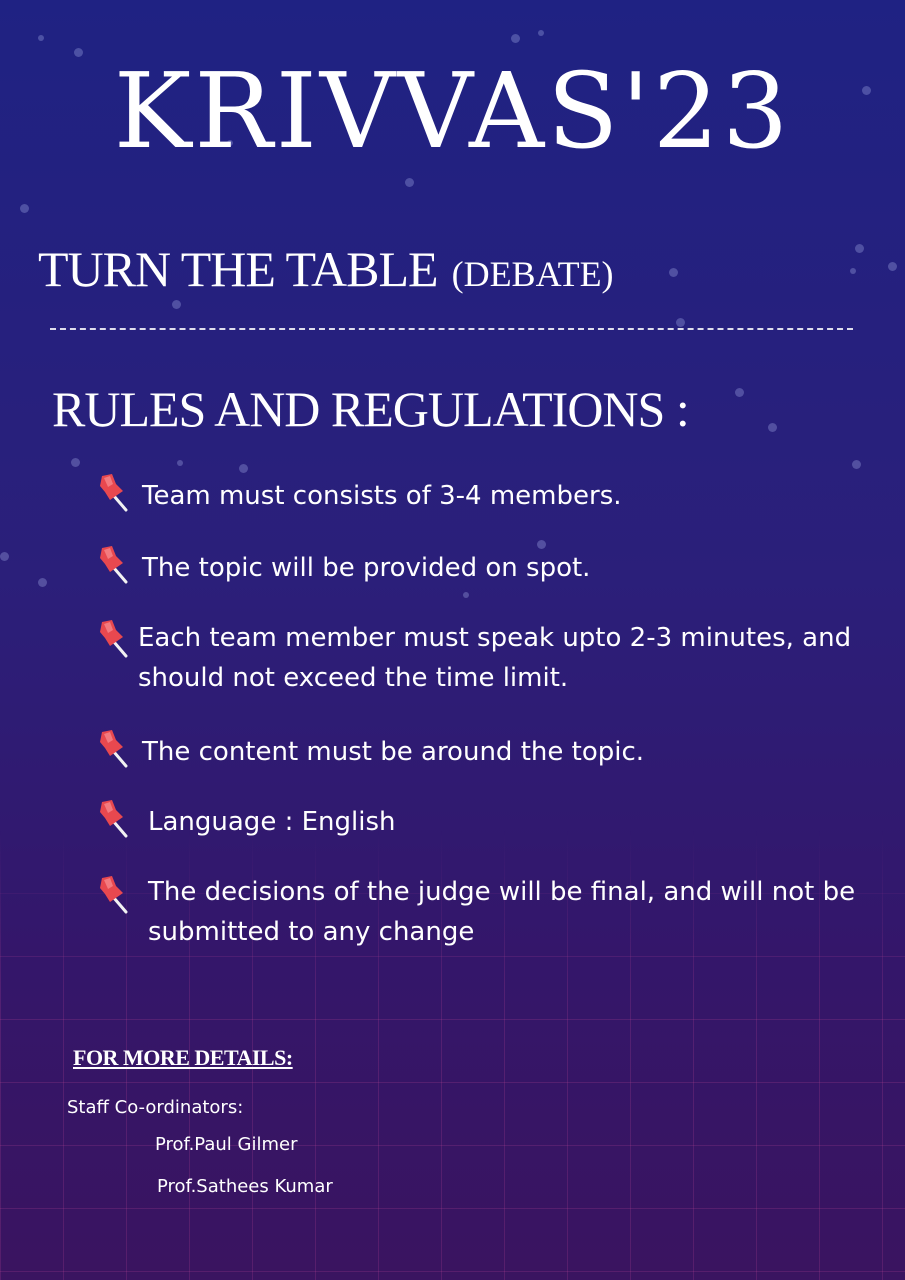 The width and height of the screenshot is (905, 1280). Describe the element at coordinates (226, 1144) in the screenshot. I see `coordinator-name: Prof.Paul Gilmer` at that location.